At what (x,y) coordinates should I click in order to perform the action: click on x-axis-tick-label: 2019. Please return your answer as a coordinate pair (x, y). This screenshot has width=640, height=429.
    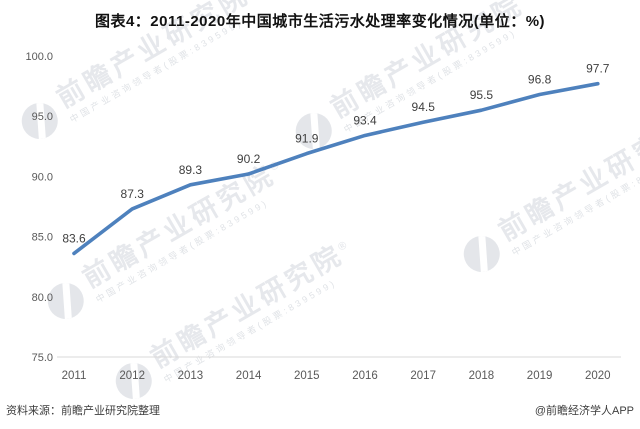
    Looking at the image, I should click on (540, 376).